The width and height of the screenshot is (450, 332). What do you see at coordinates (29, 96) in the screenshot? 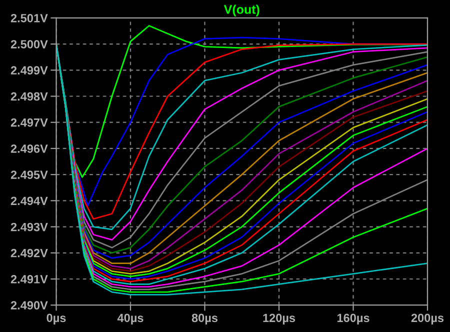
I see `y-tick-label: 2.498V` at bounding box center [29, 96].